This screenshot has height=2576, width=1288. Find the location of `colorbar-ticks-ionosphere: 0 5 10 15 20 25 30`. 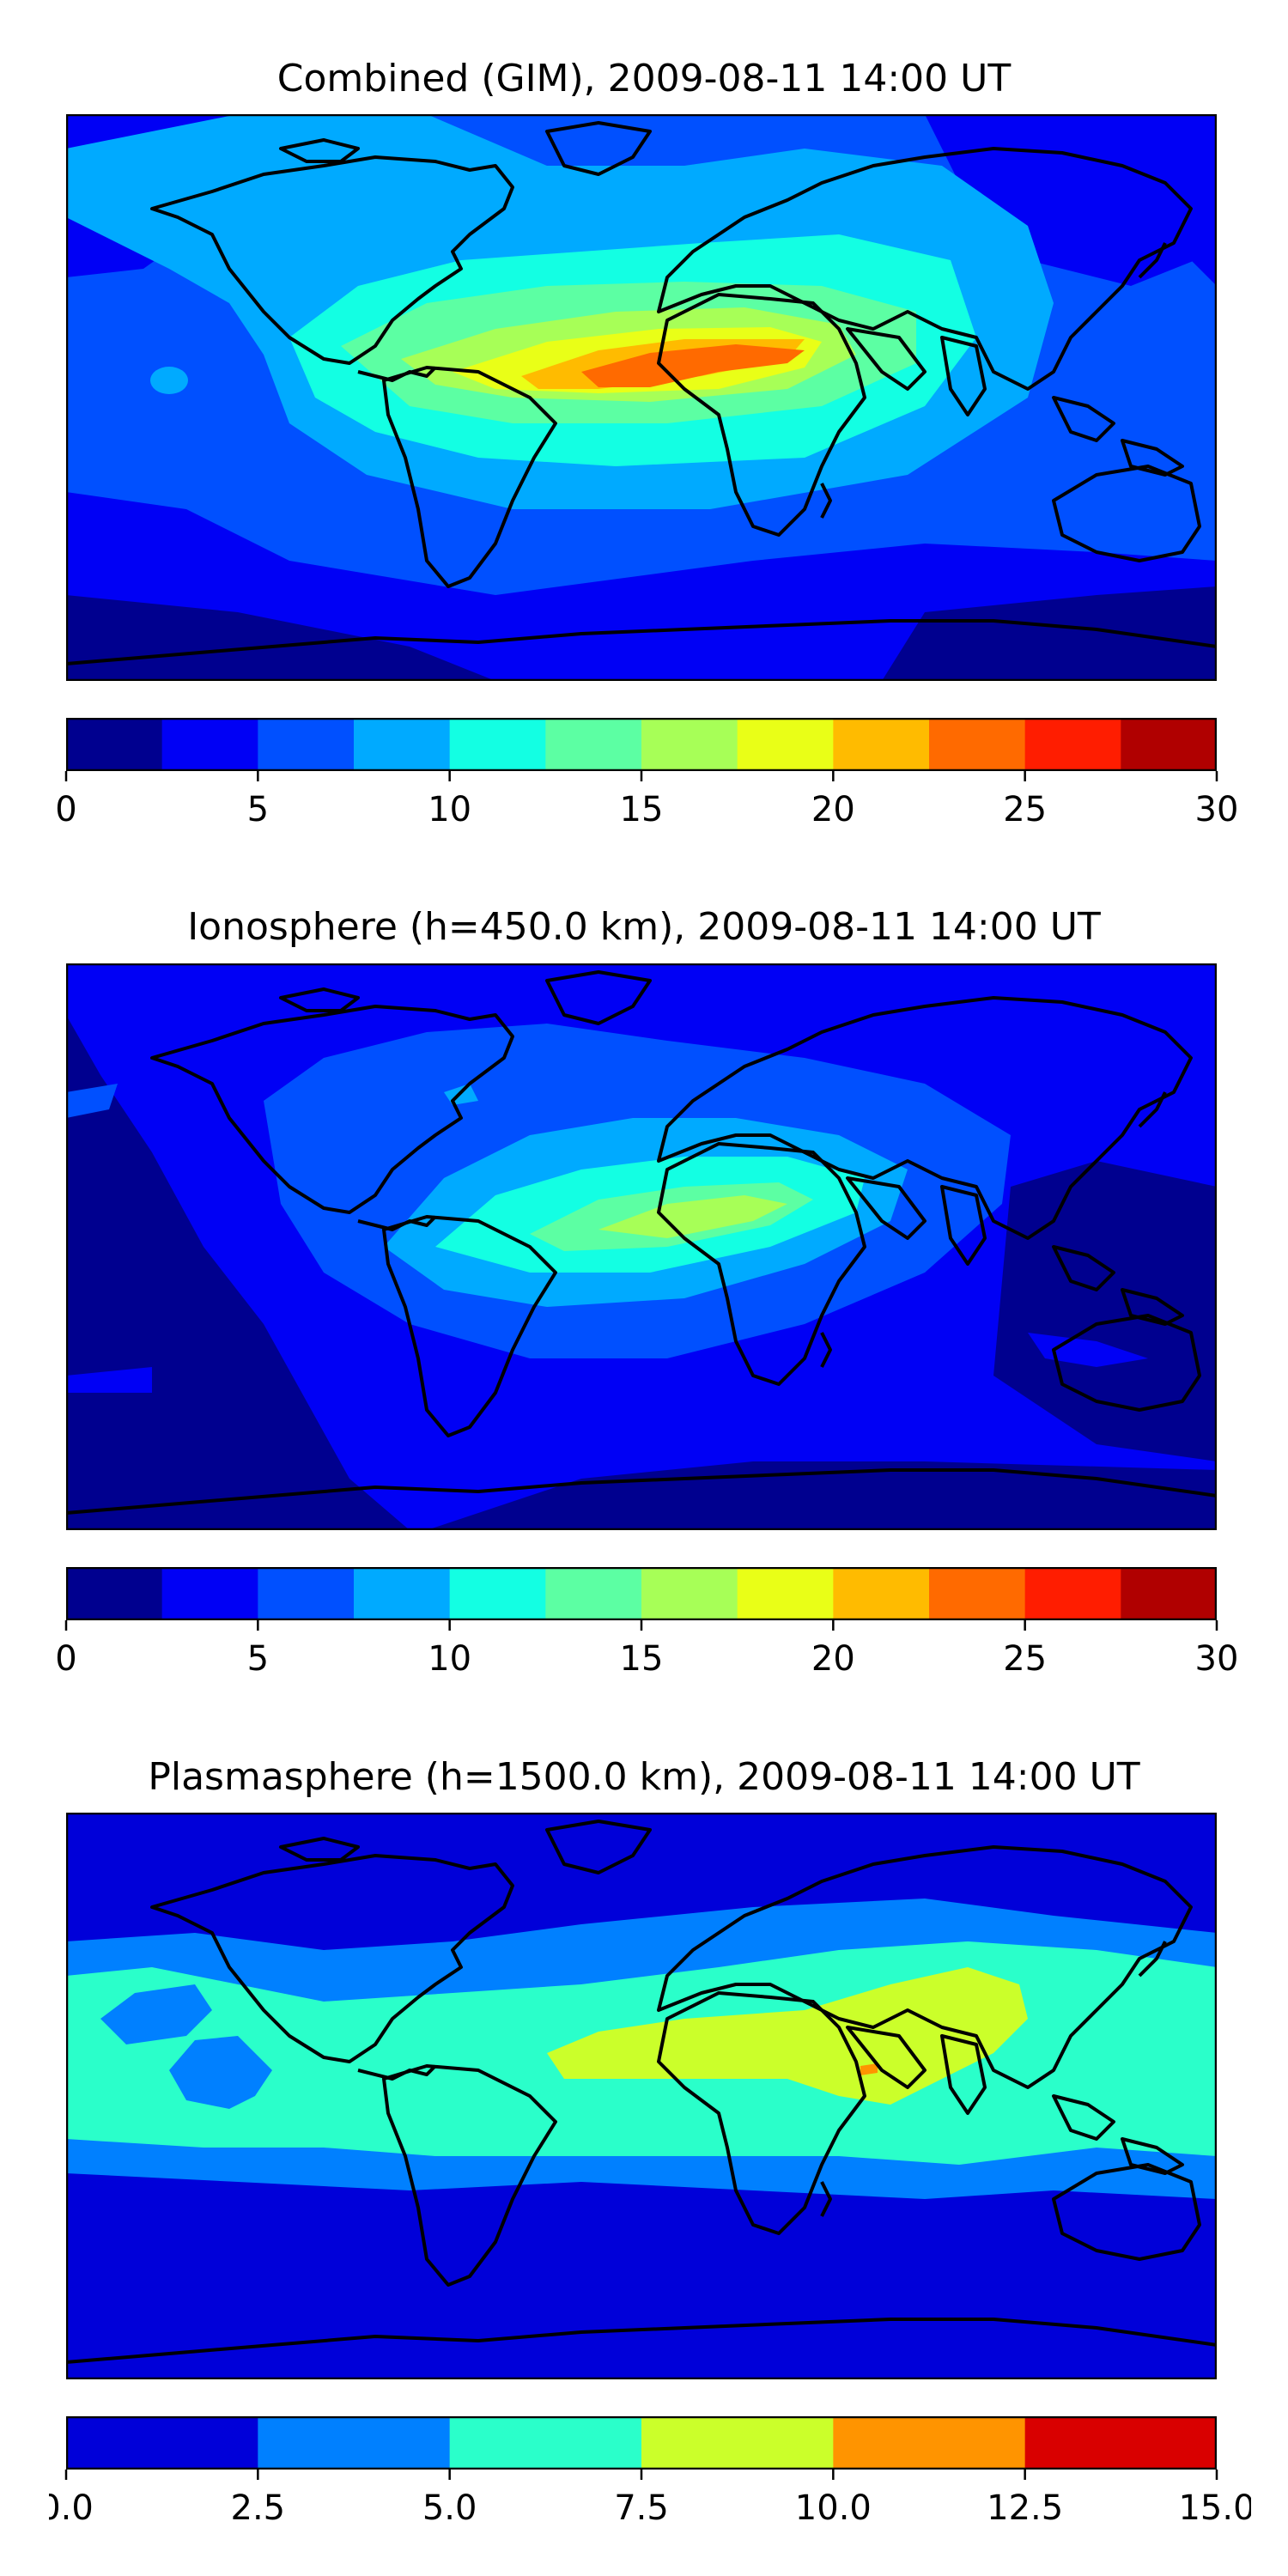

colorbar-ticks-ionosphere: 0 5 10 15 20 25 30 is located at coordinates (647, 1649).